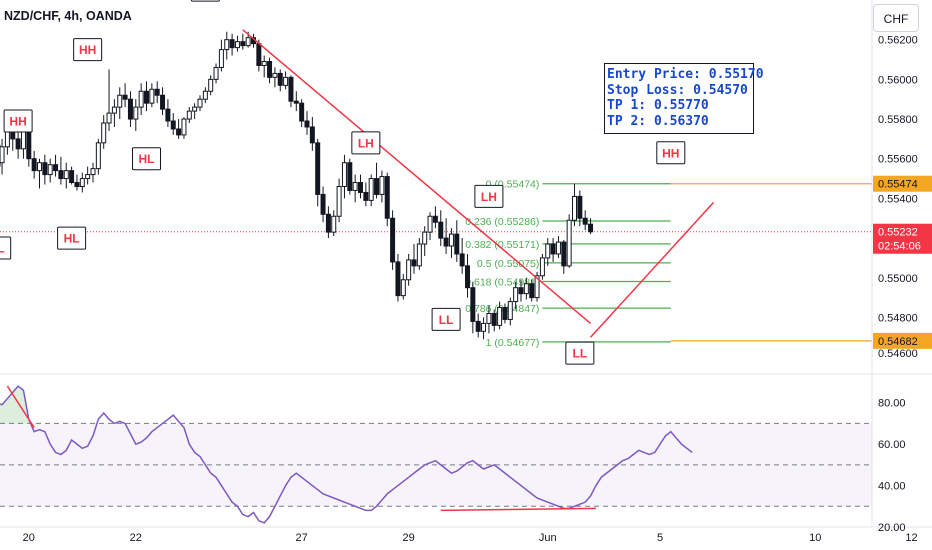 The height and width of the screenshot is (550, 932). Describe the element at coordinates (898, 318) in the screenshot. I see `price-tick-label: 0.54800` at that location.